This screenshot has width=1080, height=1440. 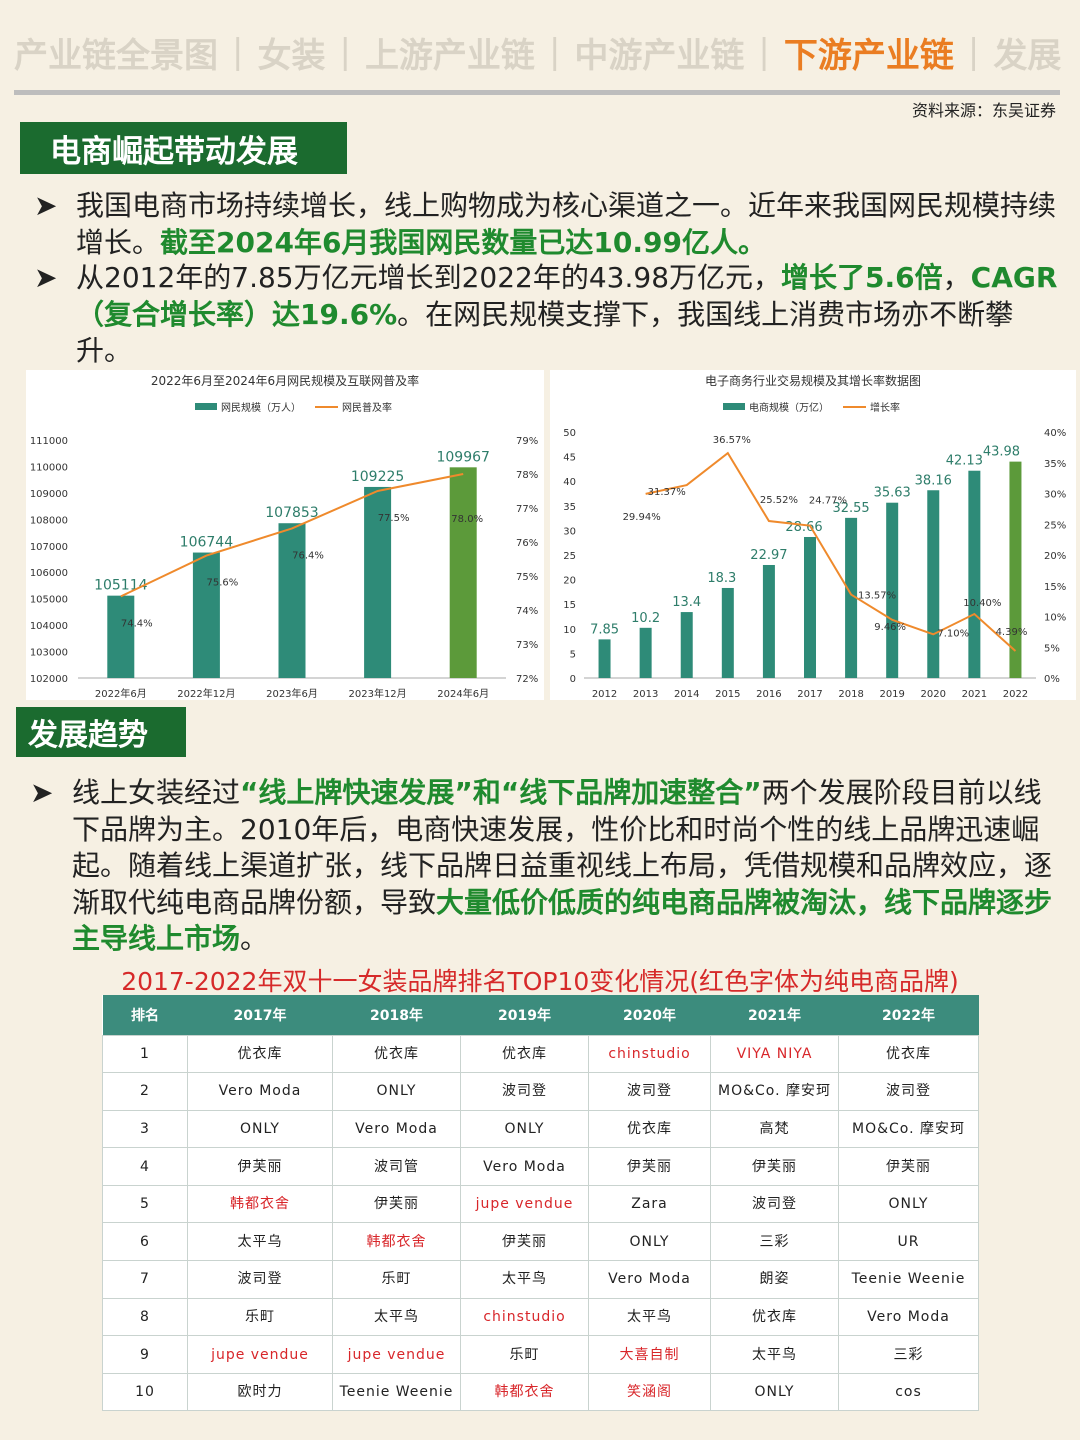 What do you see at coordinates (604, 694) in the screenshot?
I see `x-tick-label: 2012` at bounding box center [604, 694].